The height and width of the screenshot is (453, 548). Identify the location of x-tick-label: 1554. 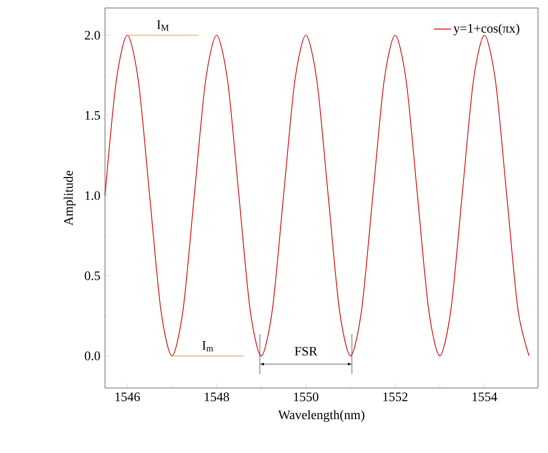
(485, 397).